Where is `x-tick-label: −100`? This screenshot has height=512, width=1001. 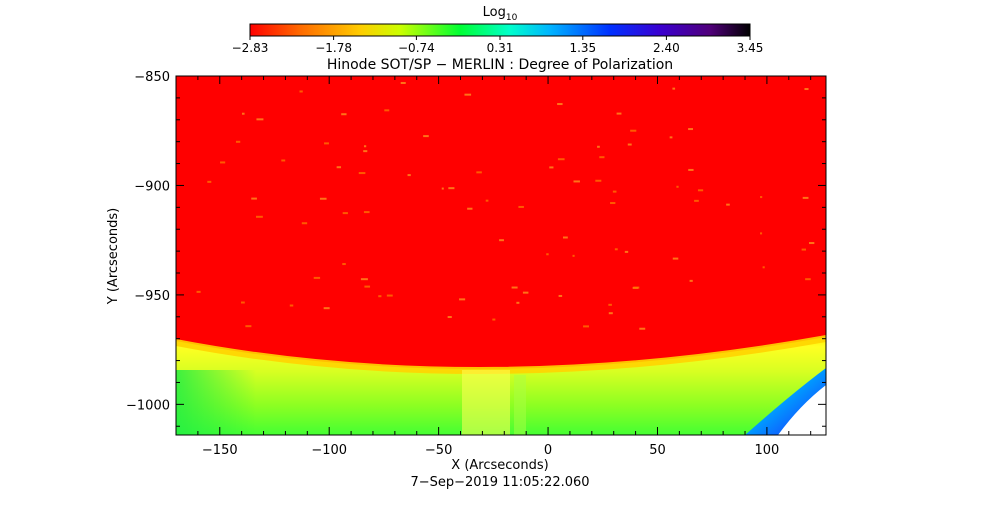 x-tick-label: −100 is located at coordinates (329, 450).